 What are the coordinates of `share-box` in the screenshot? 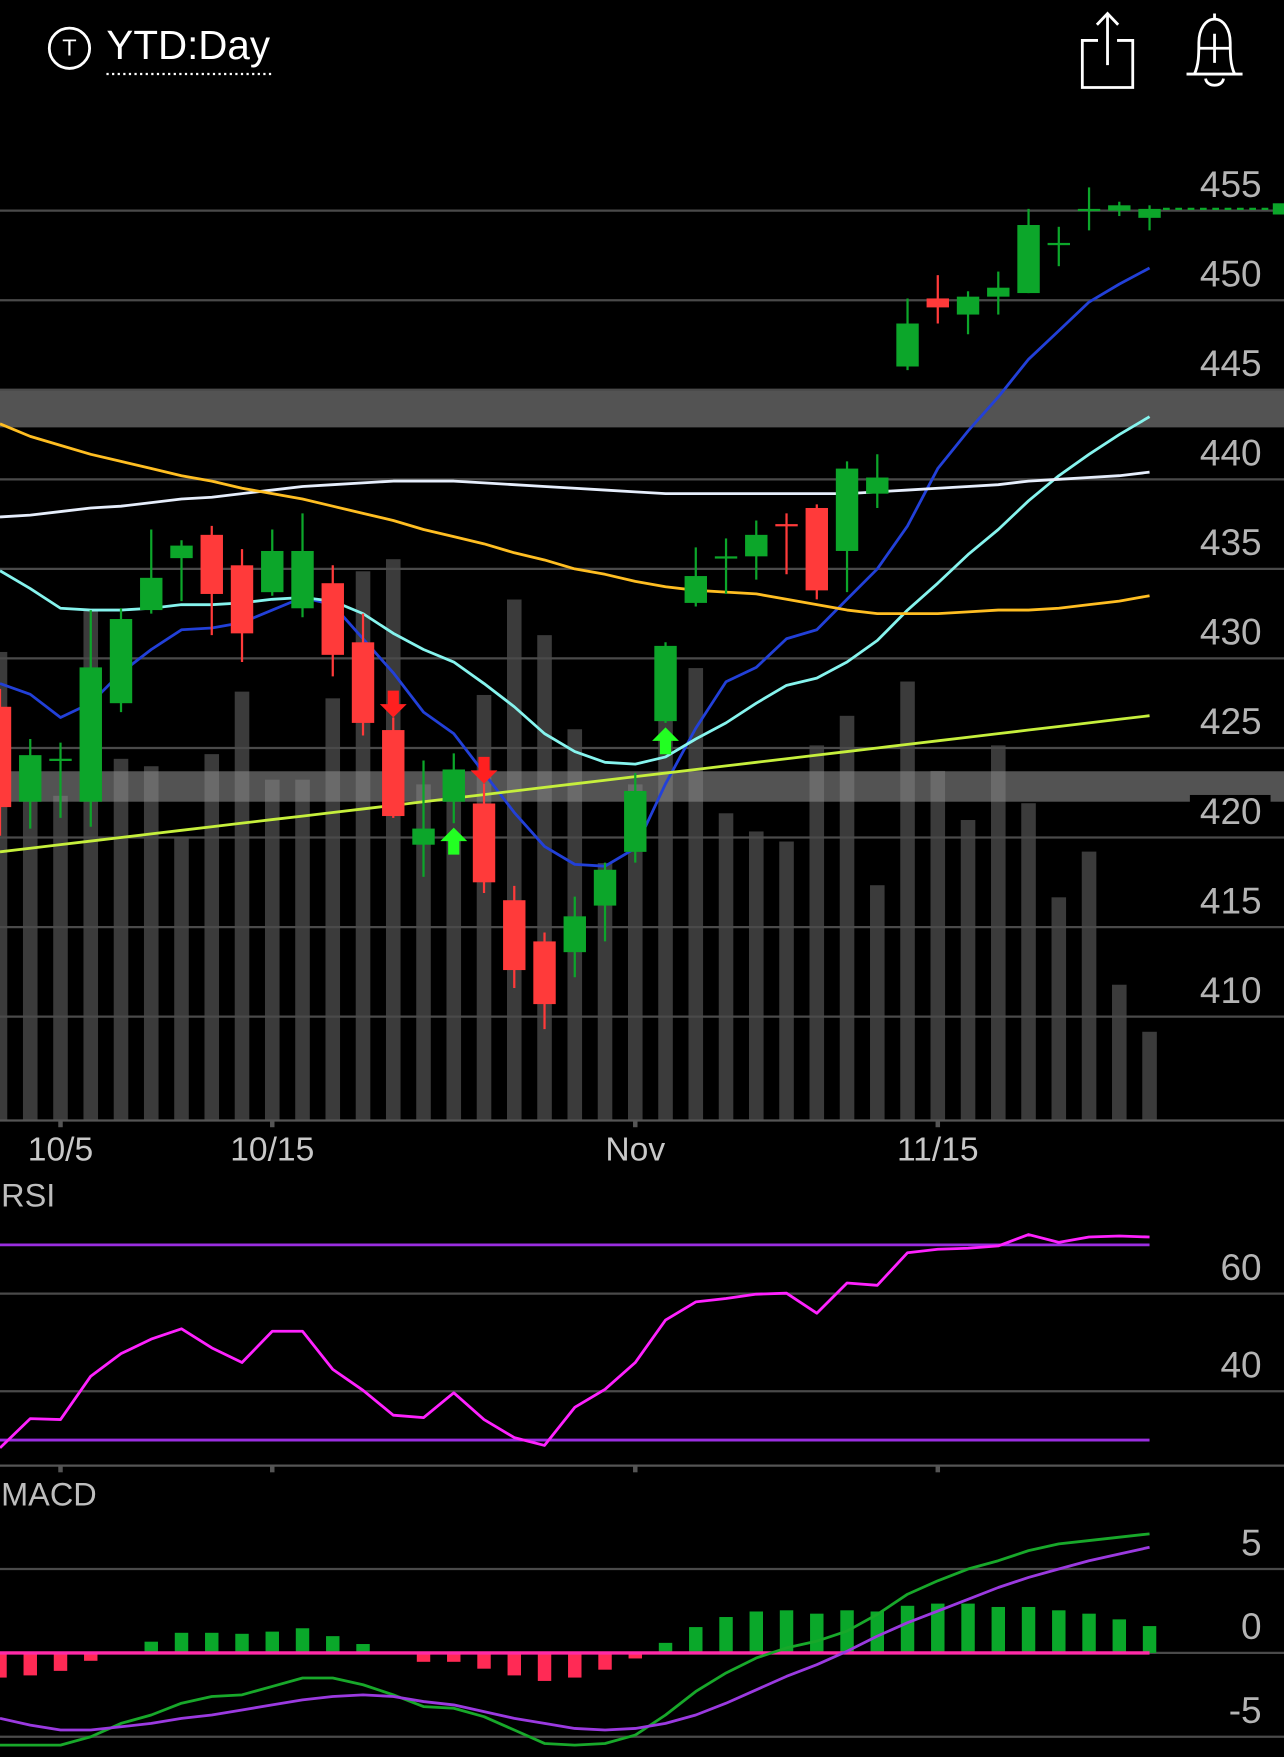 It's located at (1107, 64).